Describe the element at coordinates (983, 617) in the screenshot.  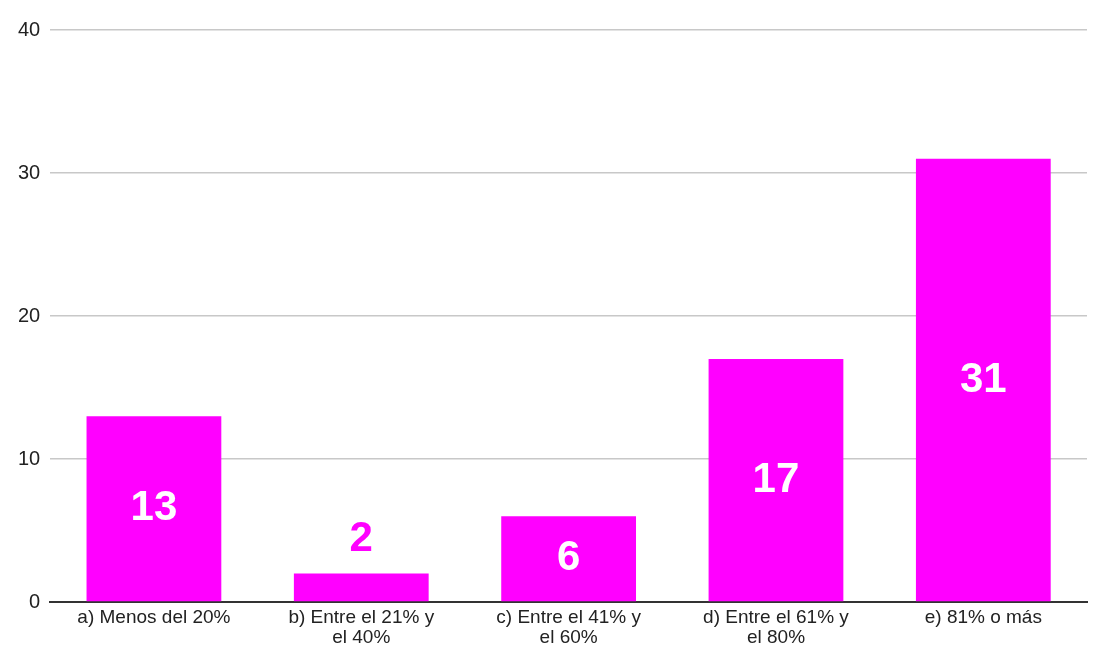
I see `x-tick-label: e) 81% o más` at that location.